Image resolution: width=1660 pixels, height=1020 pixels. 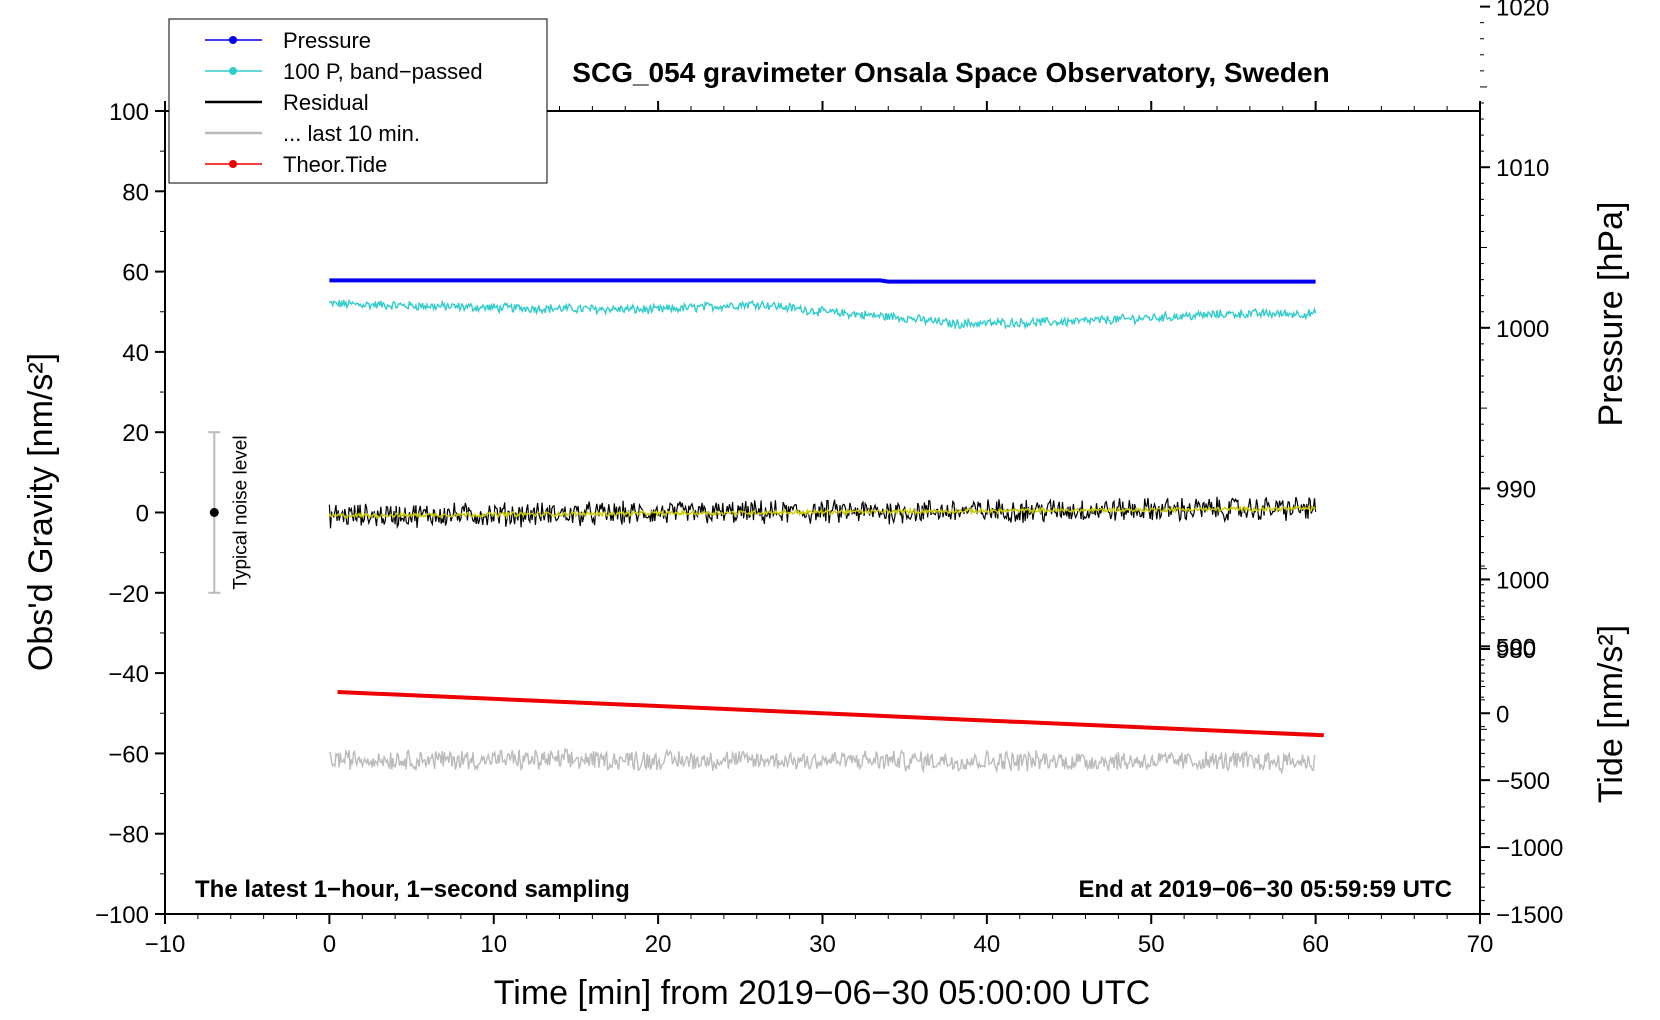 I want to click on y-axis-title-pressure: Pressure [hPa], so click(x=1611, y=314).